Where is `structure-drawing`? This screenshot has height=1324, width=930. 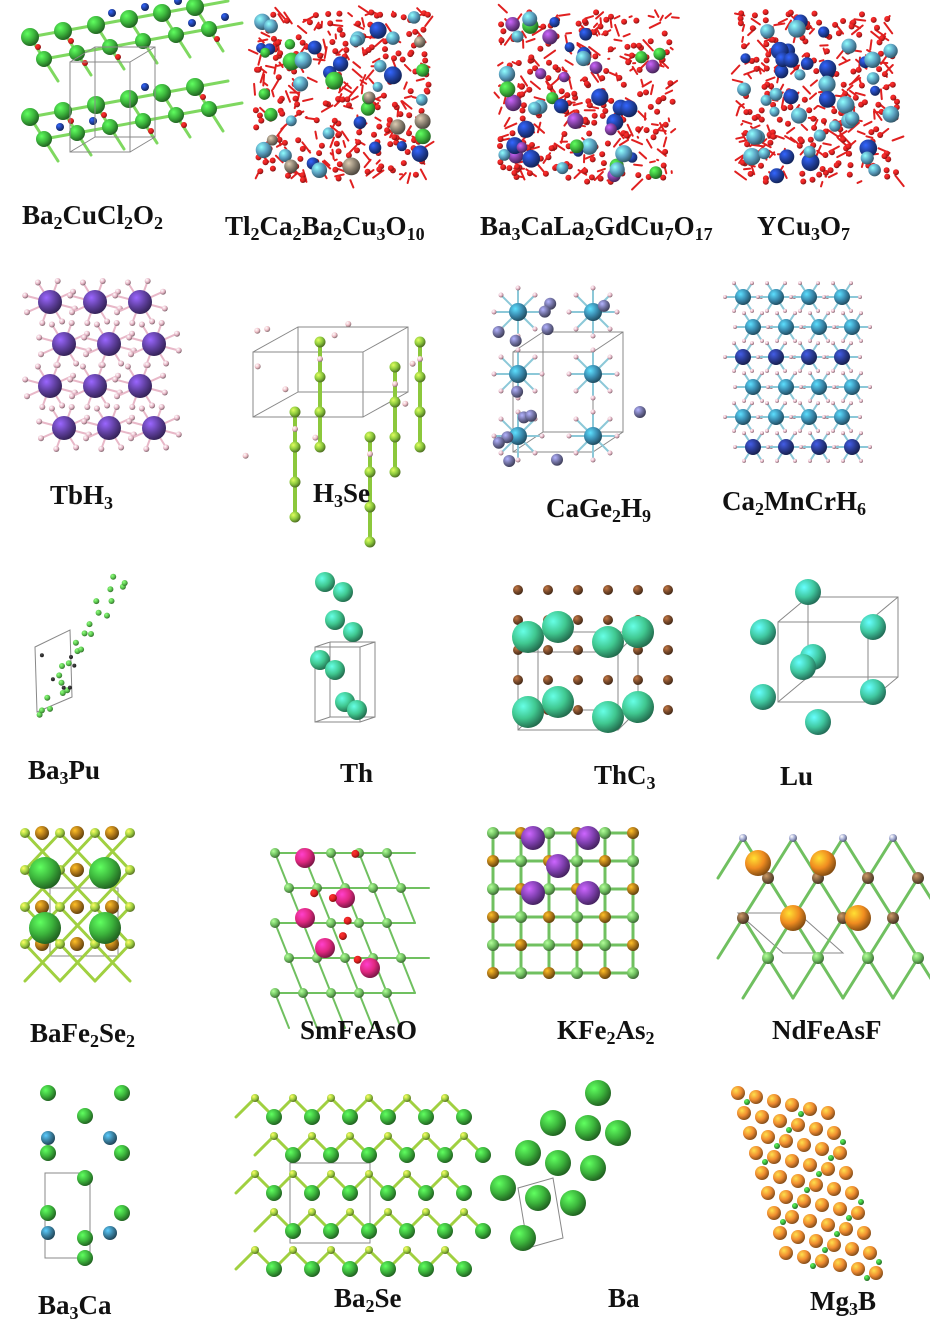 structure-drawing is located at coordinates (85, 1175).